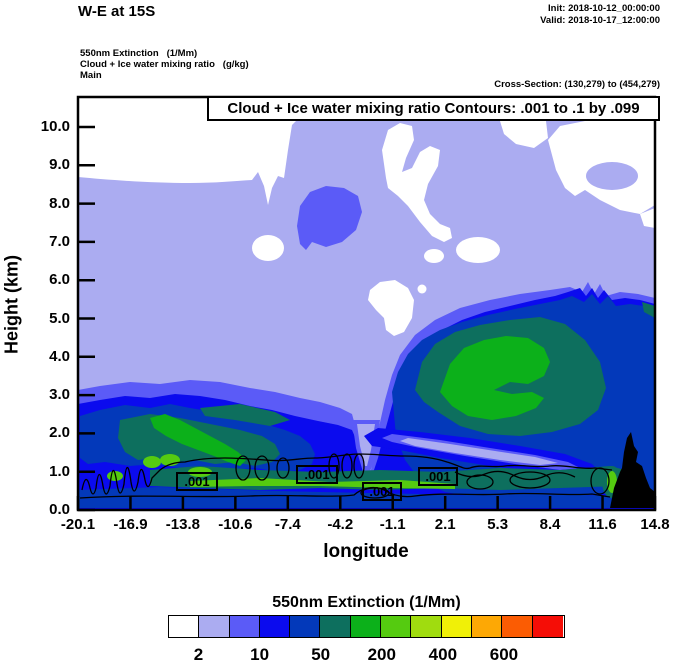  I want to click on colorbar-tick-label: 400, so click(443, 654).